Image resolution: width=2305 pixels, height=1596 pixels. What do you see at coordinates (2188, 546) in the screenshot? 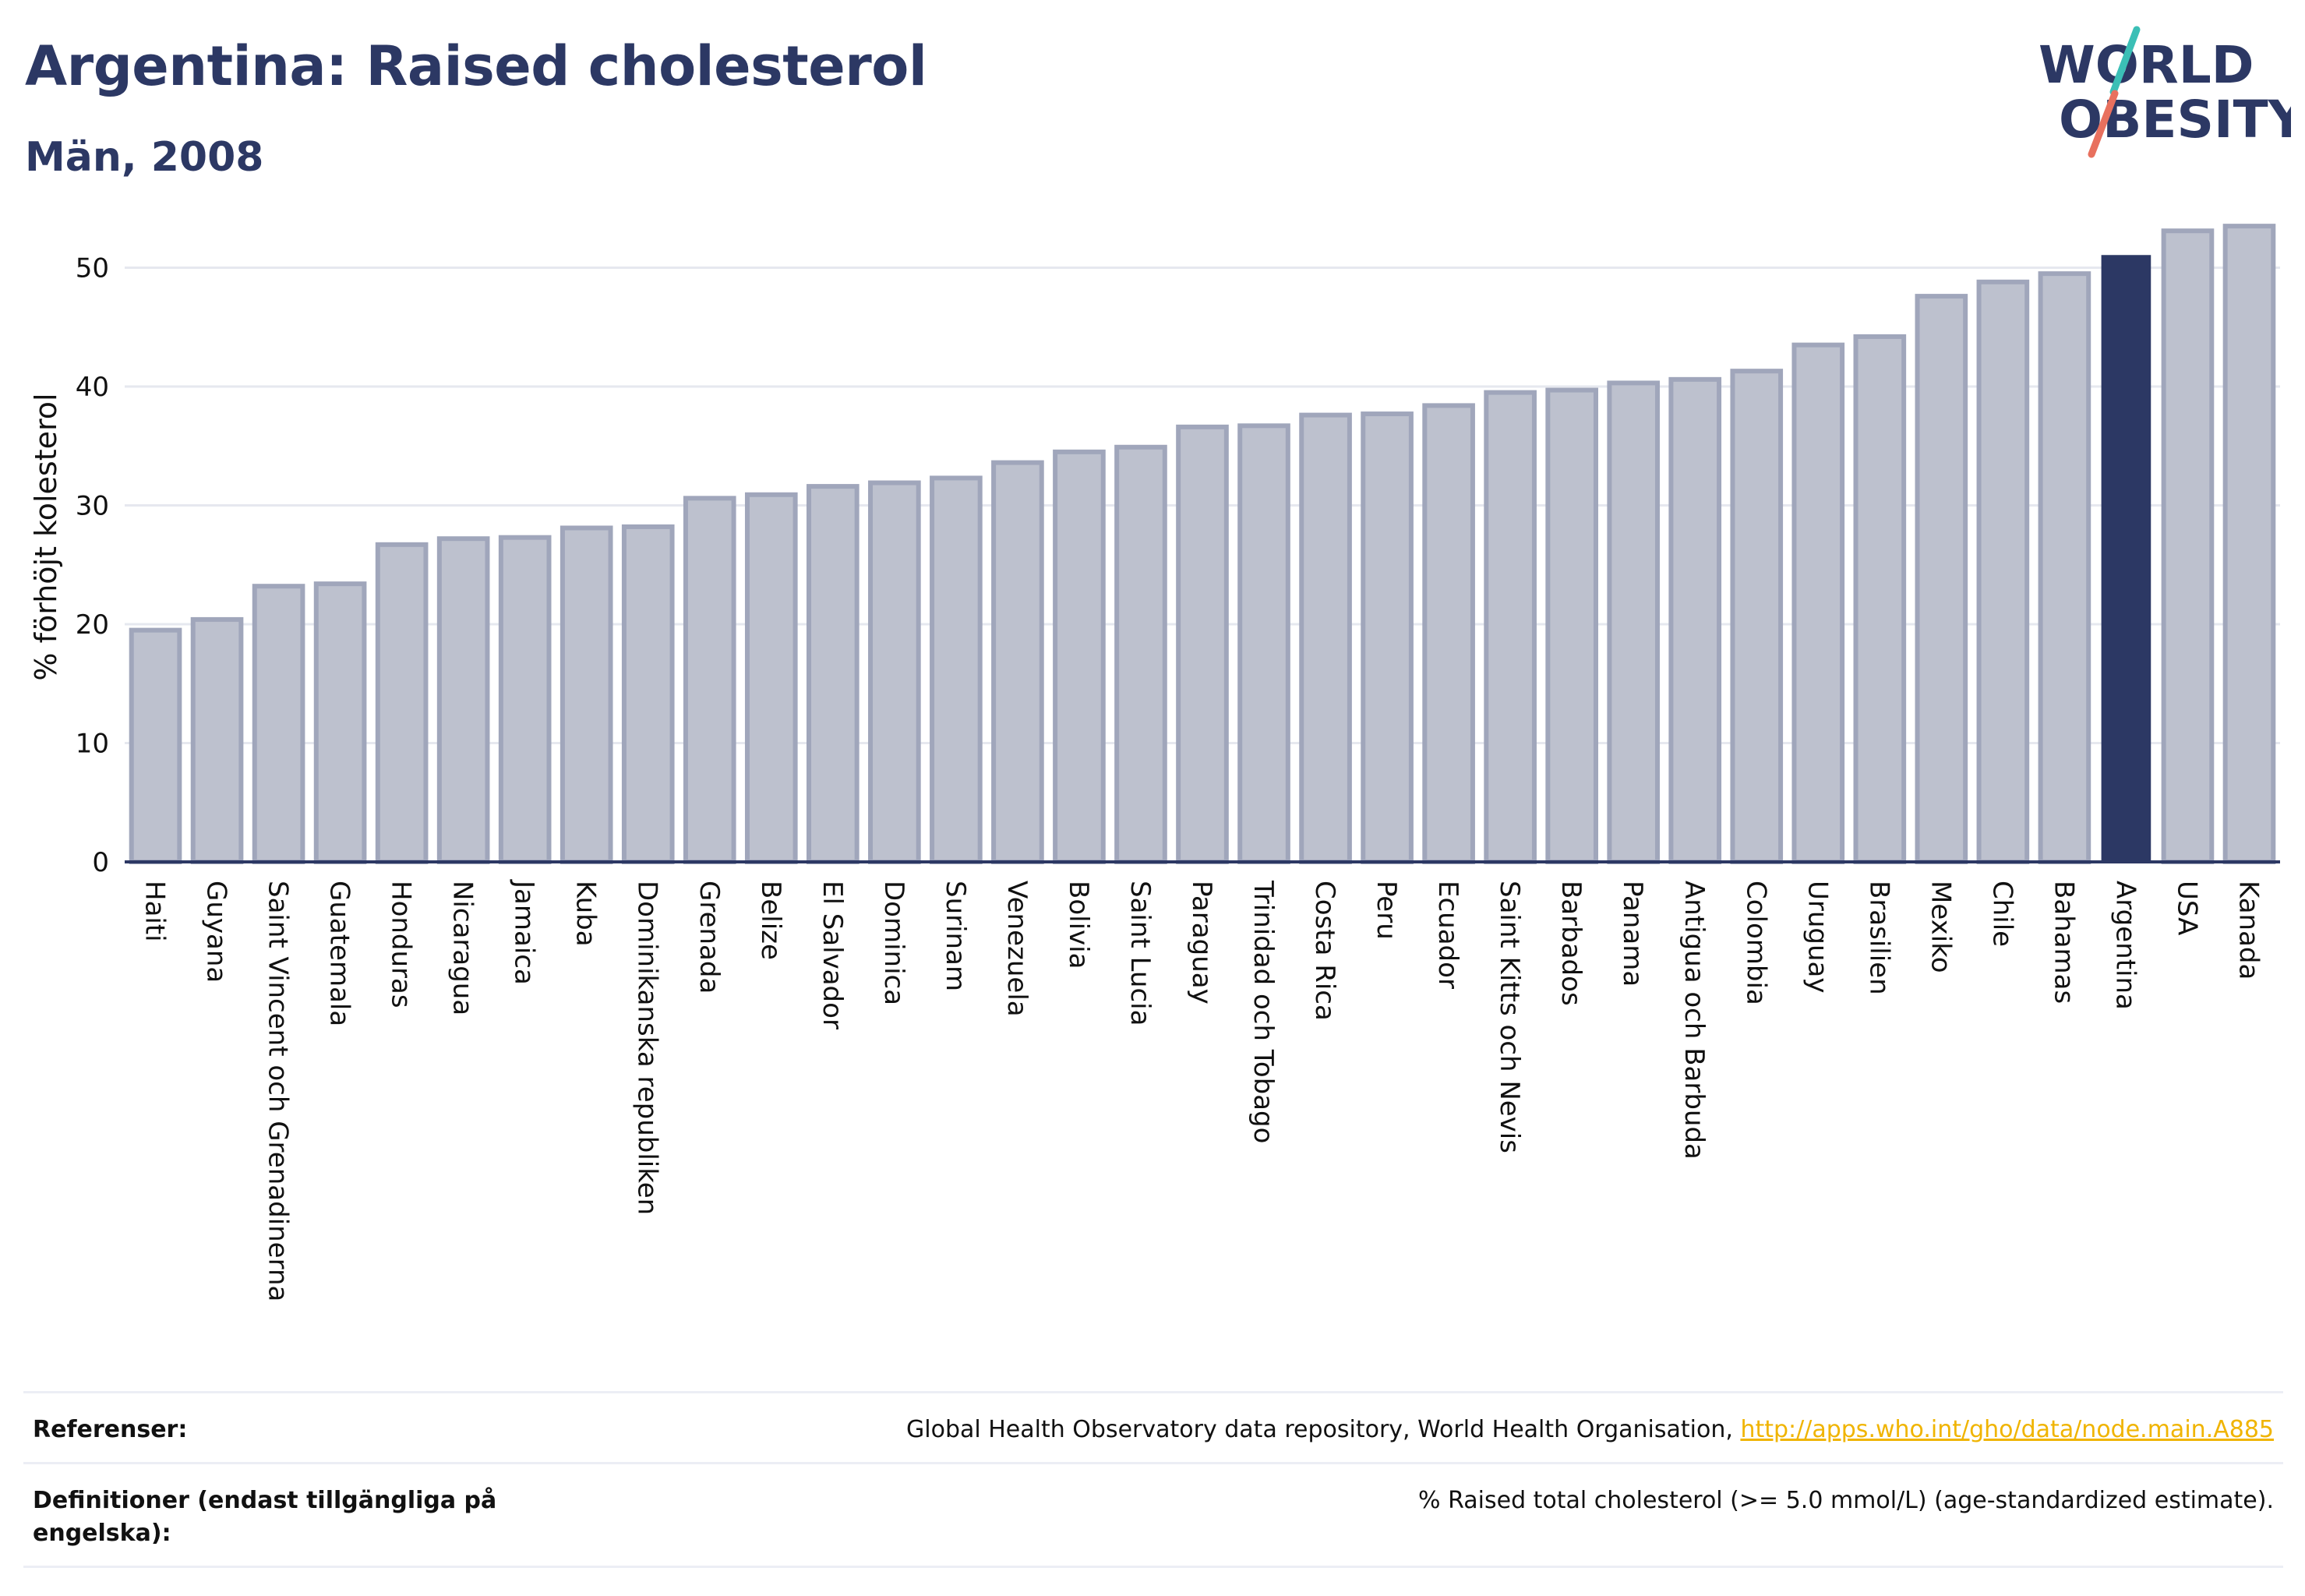
I see `bar-usa` at bounding box center [2188, 546].